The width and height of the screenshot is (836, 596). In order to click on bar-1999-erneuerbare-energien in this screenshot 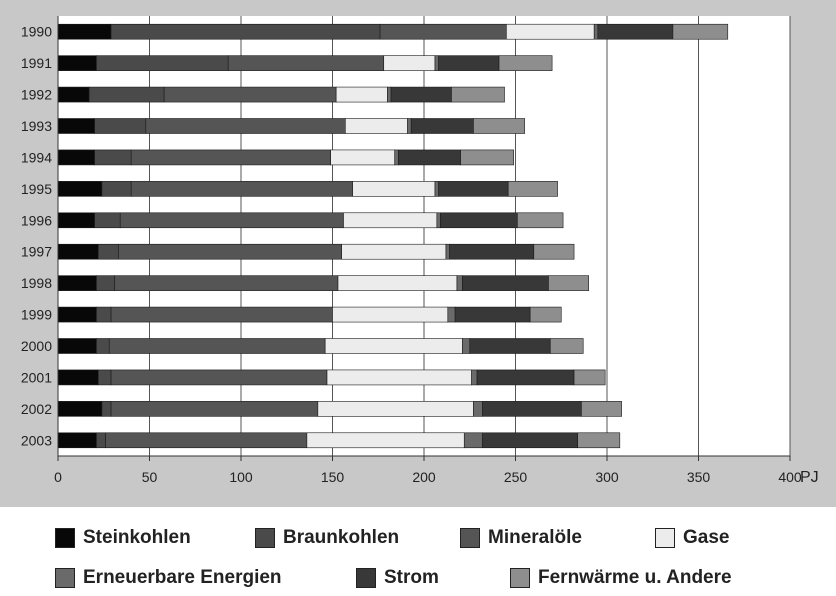, I will do `click(451, 314)`.